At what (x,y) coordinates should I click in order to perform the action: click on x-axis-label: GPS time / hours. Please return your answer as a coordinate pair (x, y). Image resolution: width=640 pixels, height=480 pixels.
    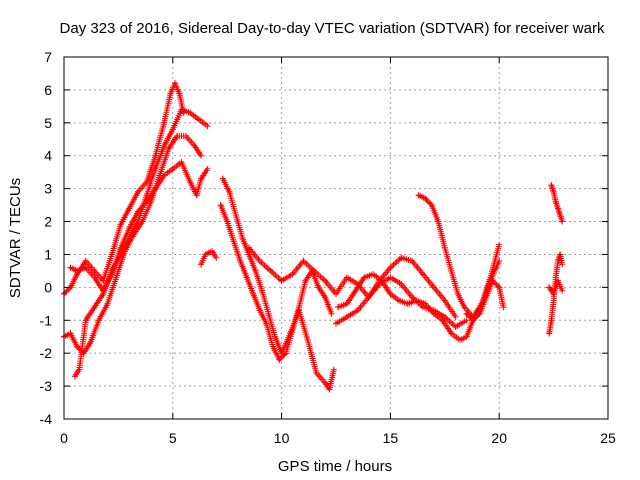
    Looking at the image, I should click on (335, 466).